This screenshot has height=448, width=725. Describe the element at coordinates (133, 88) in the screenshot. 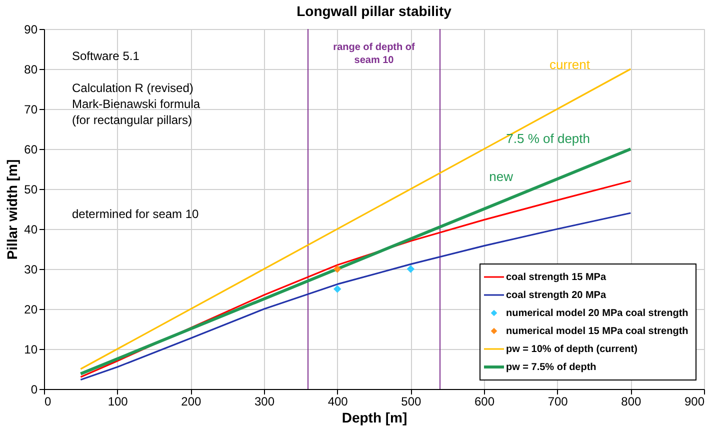

I see `annotation: Calculation R (revised)` at that location.